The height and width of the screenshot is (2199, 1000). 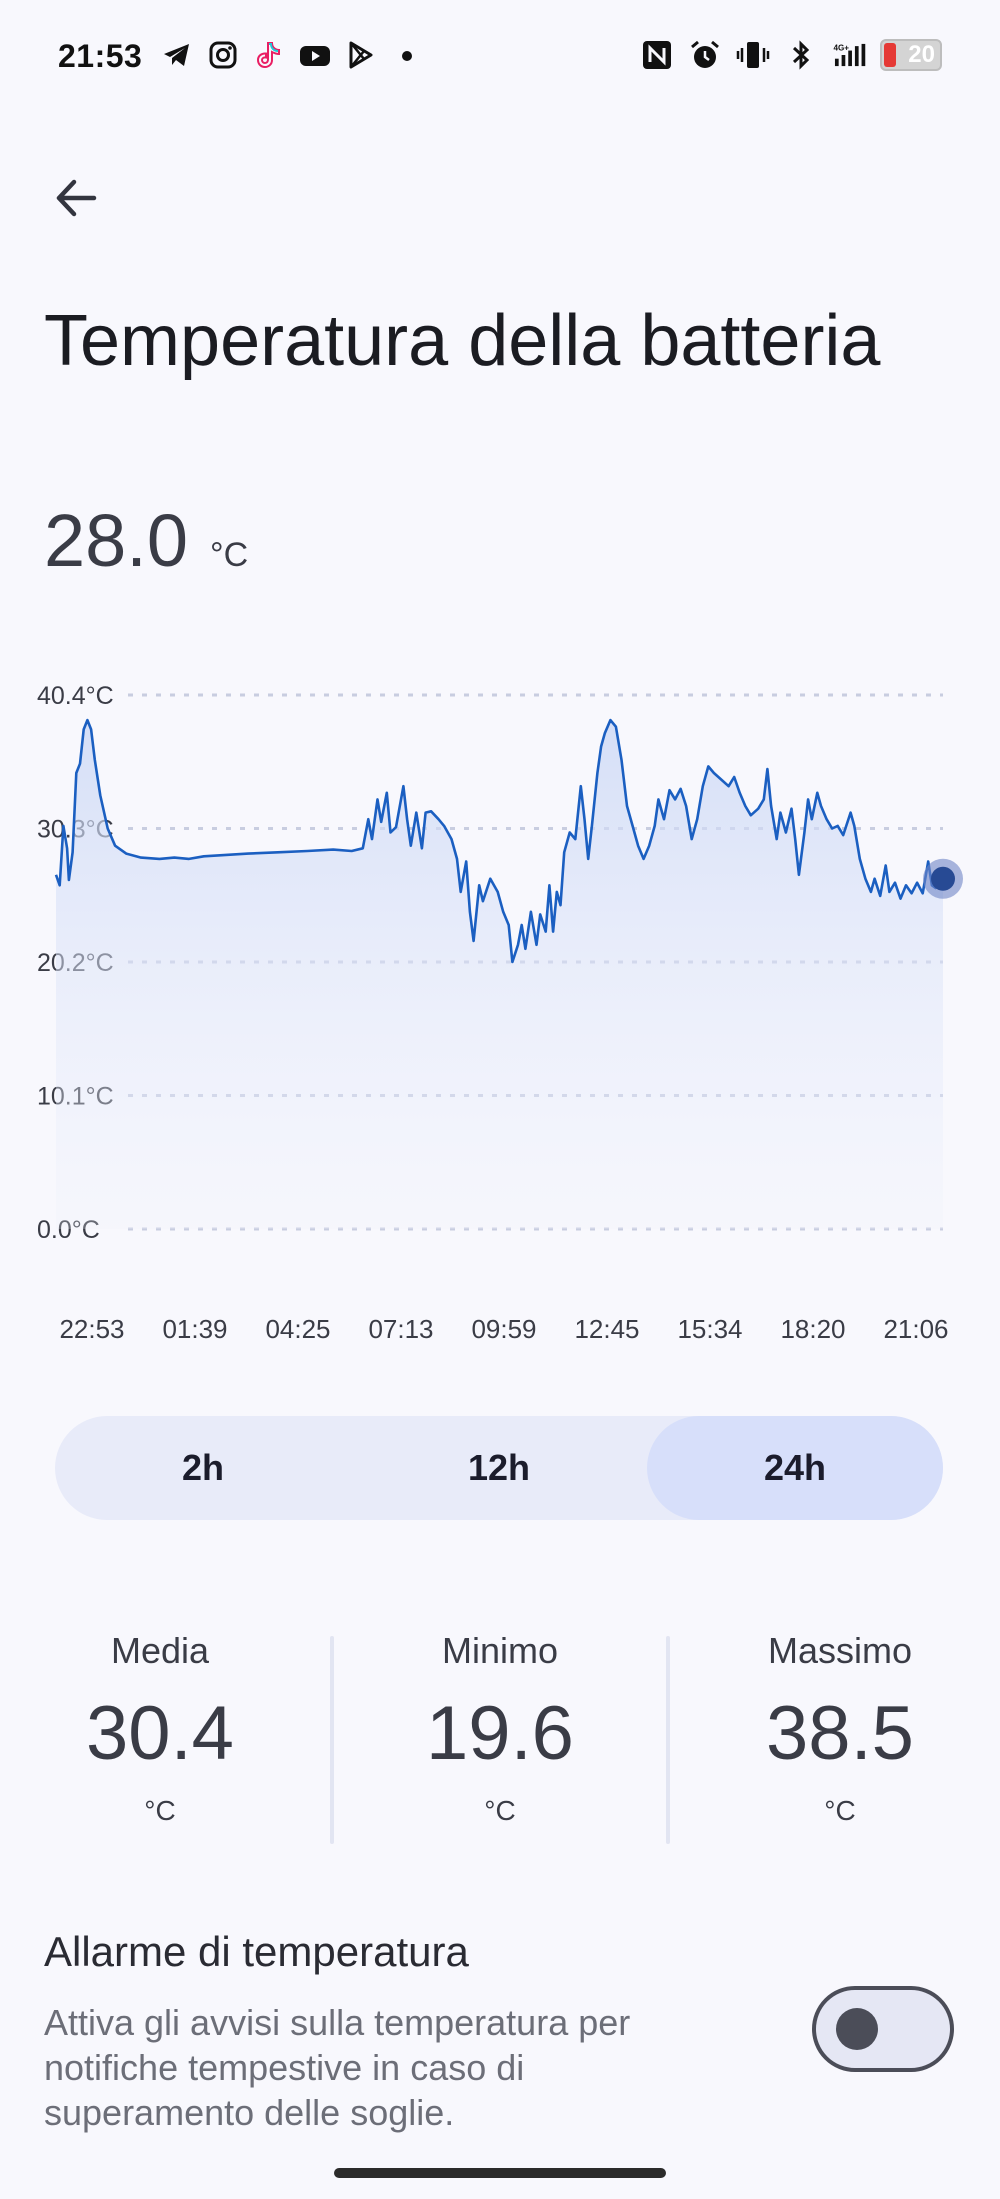 I want to click on x-tick-label: 09:59, so click(x=503, y=1329).